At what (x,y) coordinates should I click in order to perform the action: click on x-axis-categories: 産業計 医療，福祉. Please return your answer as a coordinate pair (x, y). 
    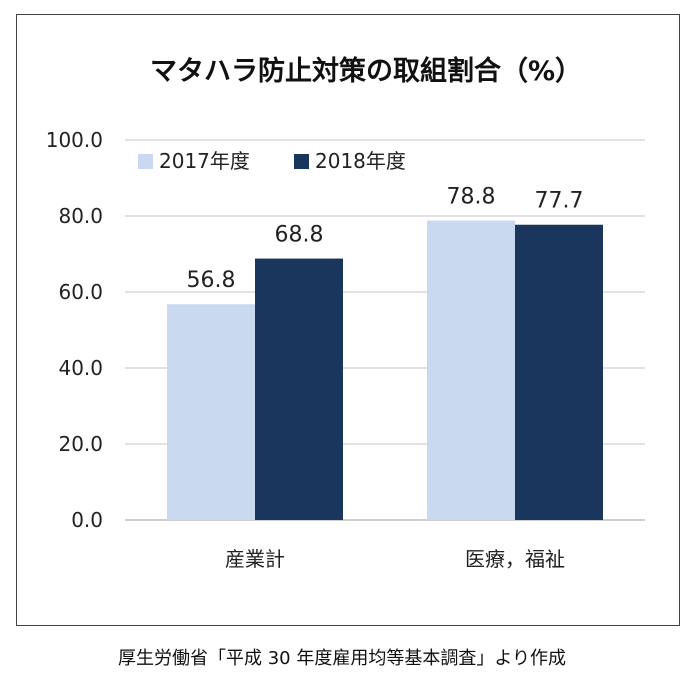
    Looking at the image, I should click on (395, 559).